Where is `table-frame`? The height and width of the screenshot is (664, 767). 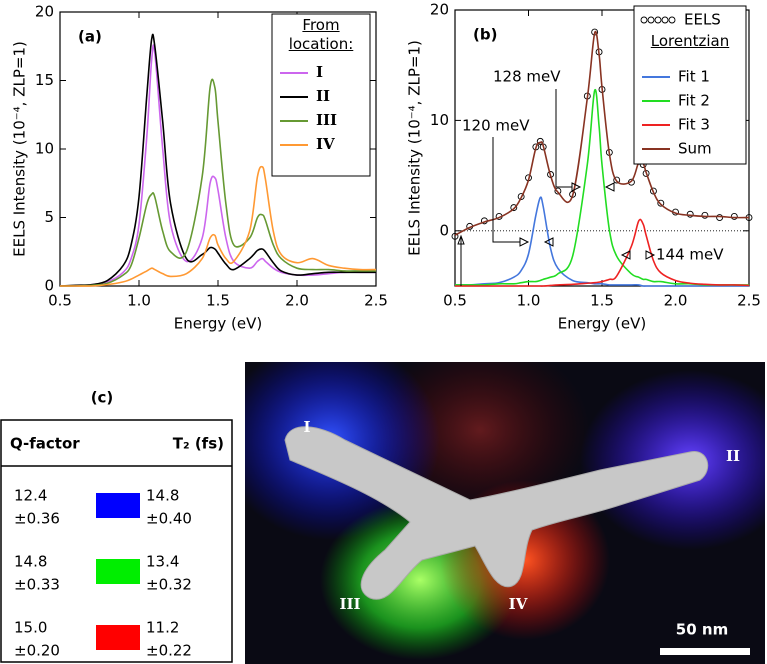 table-frame is located at coordinates (116, 541).